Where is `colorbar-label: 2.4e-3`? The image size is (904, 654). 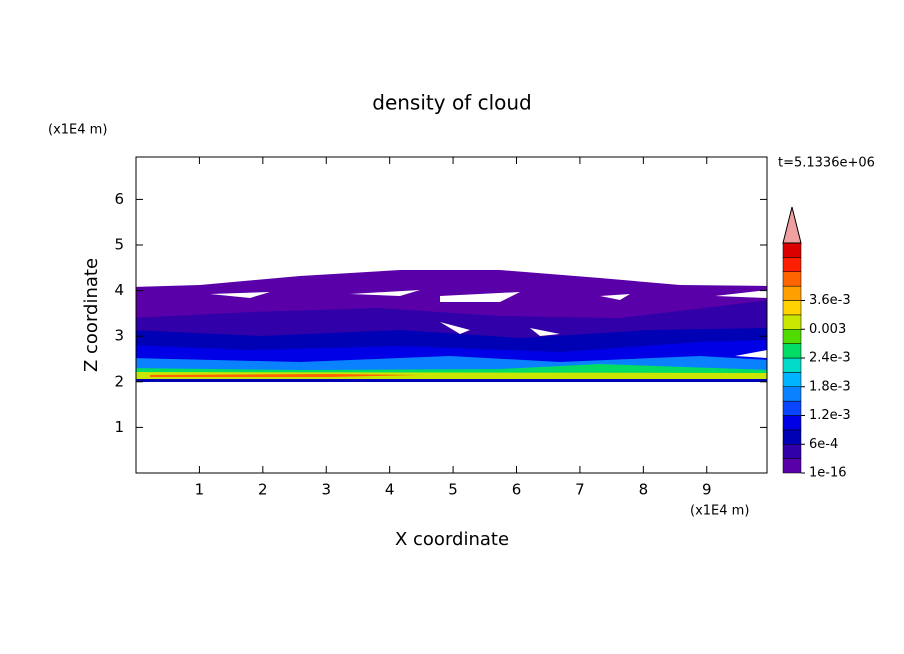
colorbar-label: 2.4e-3 is located at coordinates (830, 358).